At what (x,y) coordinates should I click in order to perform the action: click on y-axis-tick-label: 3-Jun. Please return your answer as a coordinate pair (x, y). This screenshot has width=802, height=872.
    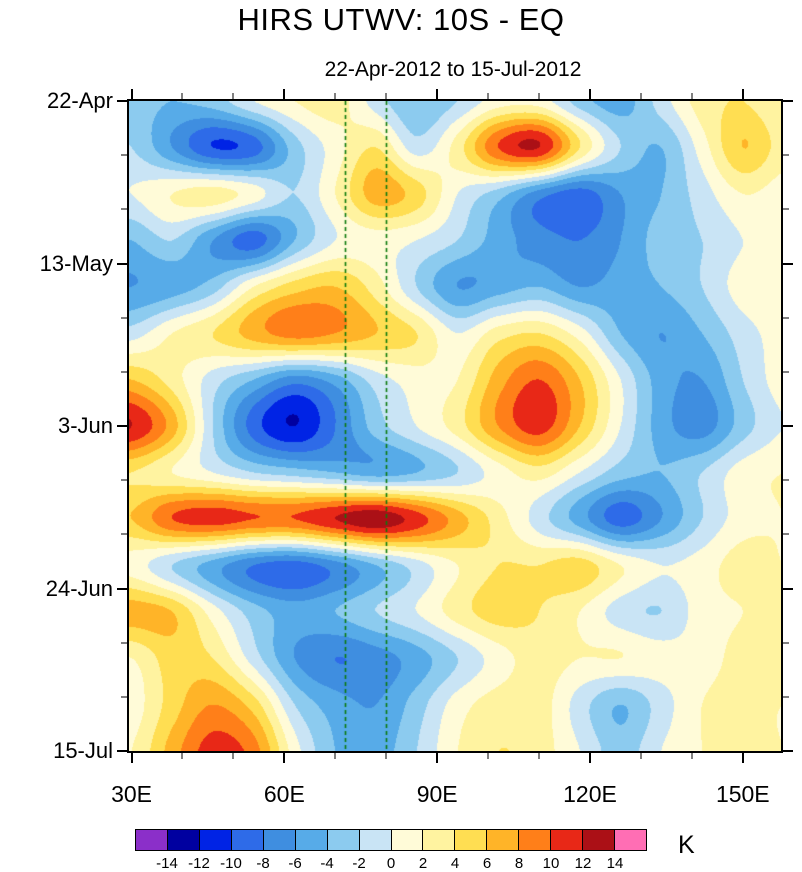
    Looking at the image, I should click on (85, 425).